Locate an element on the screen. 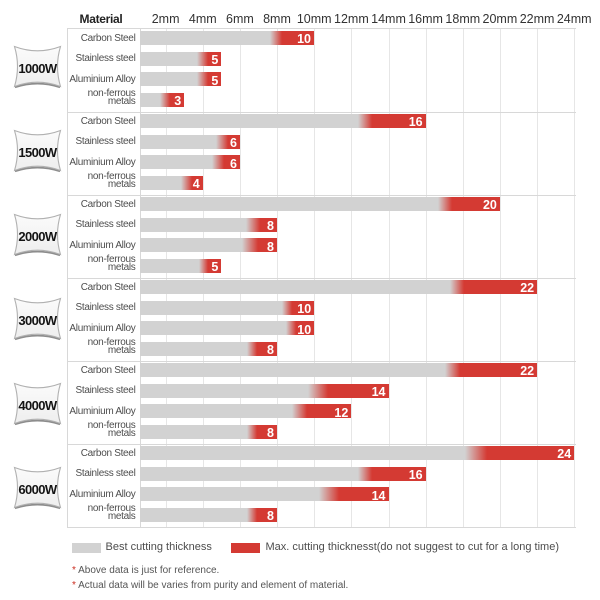 The image size is (600, 600). svg-text: 1000W is located at coordinates (38, 67).